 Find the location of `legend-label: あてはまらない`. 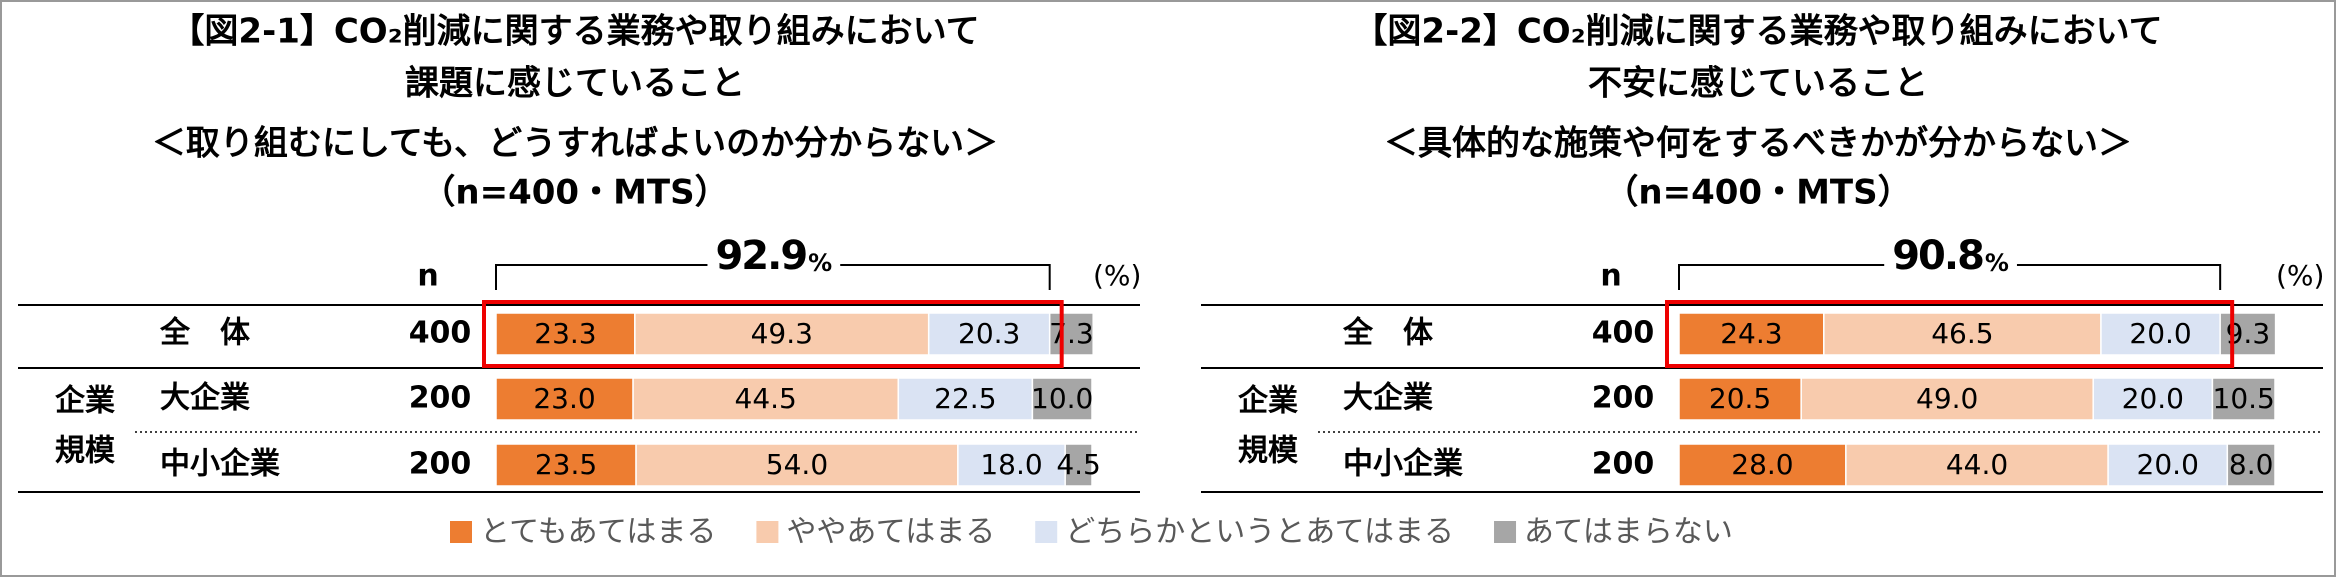

legend-label: あてはまらない is located at coordinates (1628, 532).